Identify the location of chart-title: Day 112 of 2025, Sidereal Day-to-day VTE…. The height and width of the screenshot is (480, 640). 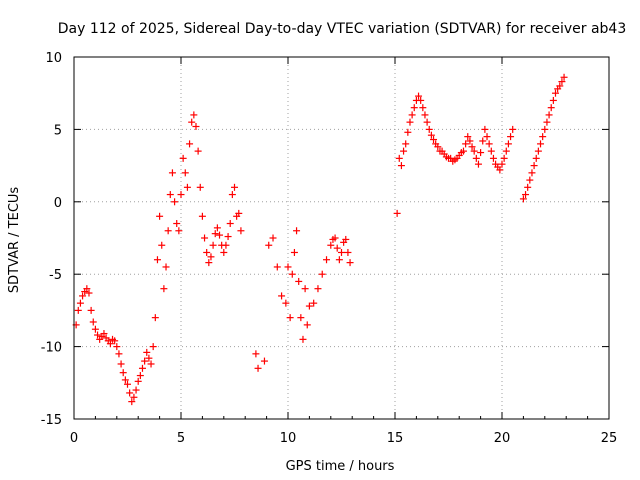
(342, 29).